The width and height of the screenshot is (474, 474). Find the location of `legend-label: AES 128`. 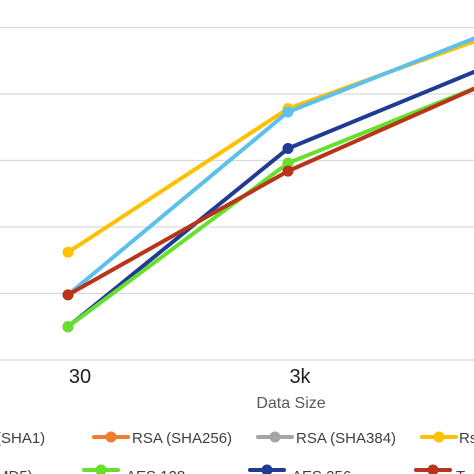

legend-label: AES 128 is located at coordinates (155, 471).